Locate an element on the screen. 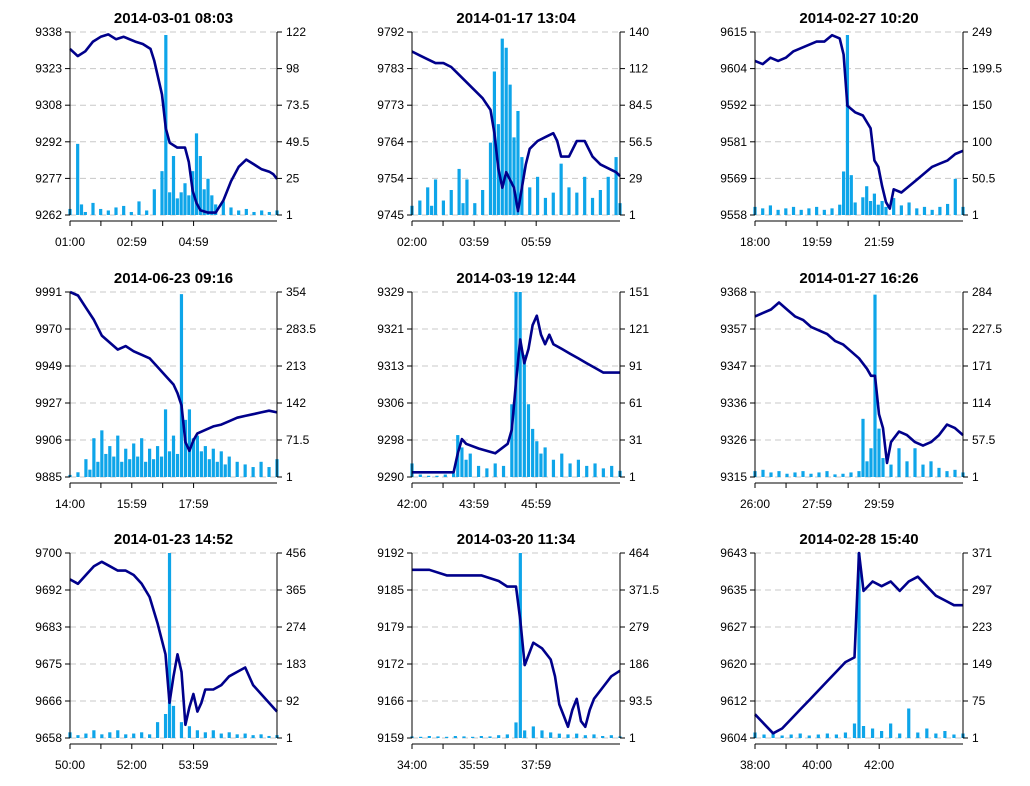 This screenshot has width=1030, height=786. y-right-tick-label: 284 is located at coordinates (982, 292).